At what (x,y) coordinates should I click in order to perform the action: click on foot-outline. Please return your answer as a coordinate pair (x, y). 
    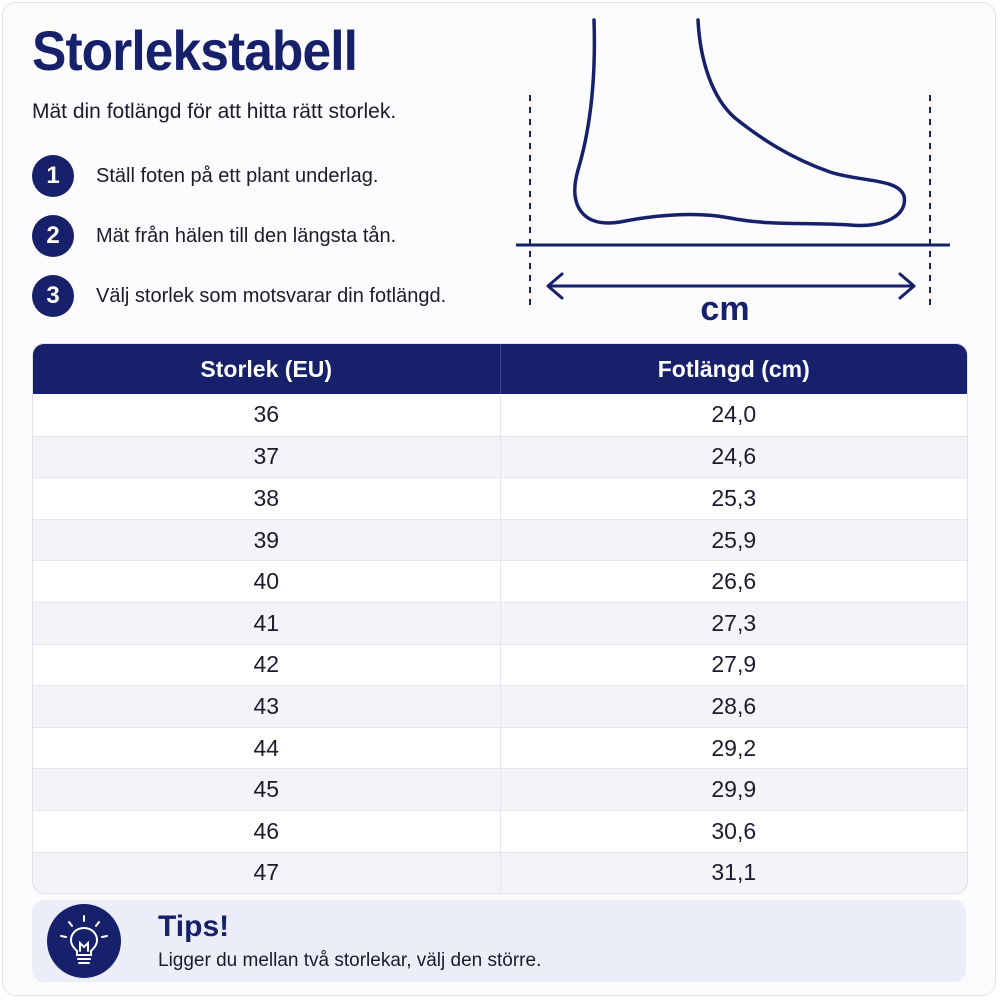
    Looking at the image, I should click on (740, 123).